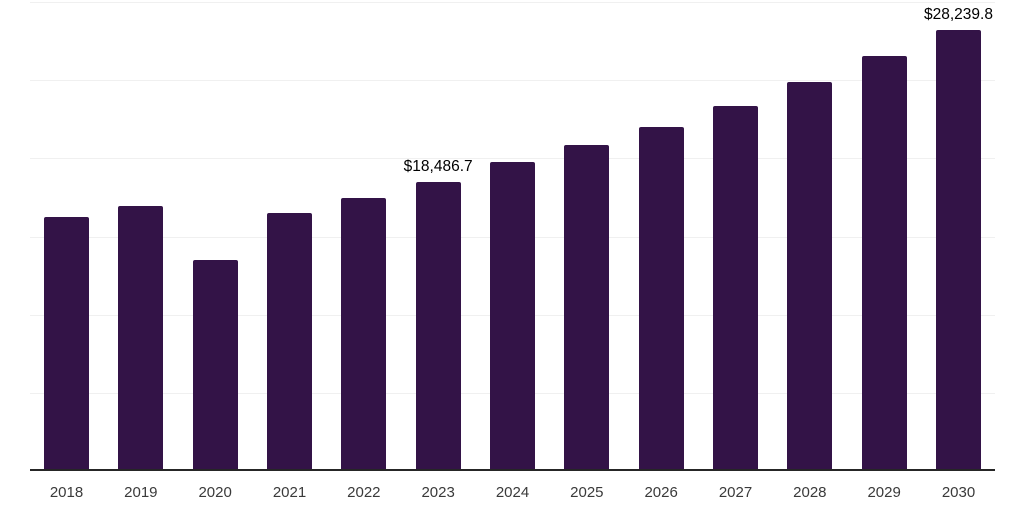 The width and height of the screenshot is (1024, 512). Describe the element at coordinates (141, 338) in the screenshot. I see `bar-2019` at that location.